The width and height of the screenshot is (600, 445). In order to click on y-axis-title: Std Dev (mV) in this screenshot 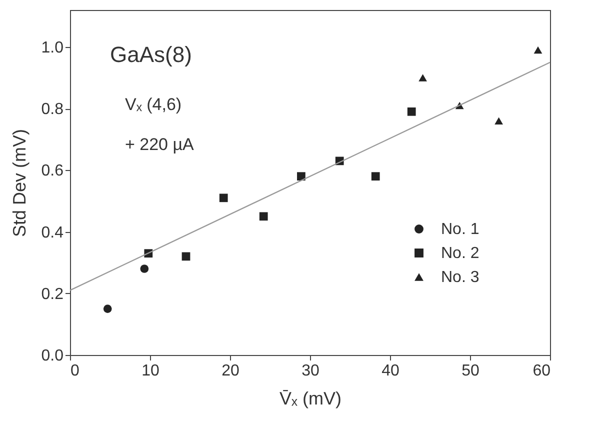, I will do `click(19, 183)`.